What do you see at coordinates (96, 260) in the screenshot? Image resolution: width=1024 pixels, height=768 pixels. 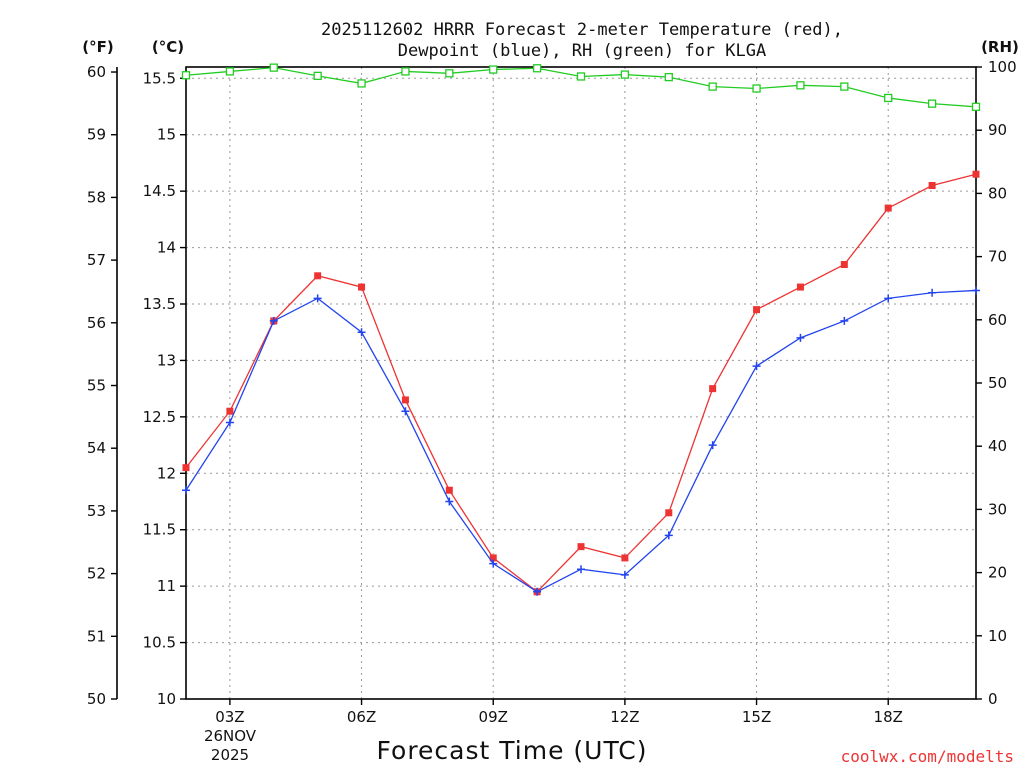 I see `fahrenheit-tick-label: 57` at bounding box center [96, 260].